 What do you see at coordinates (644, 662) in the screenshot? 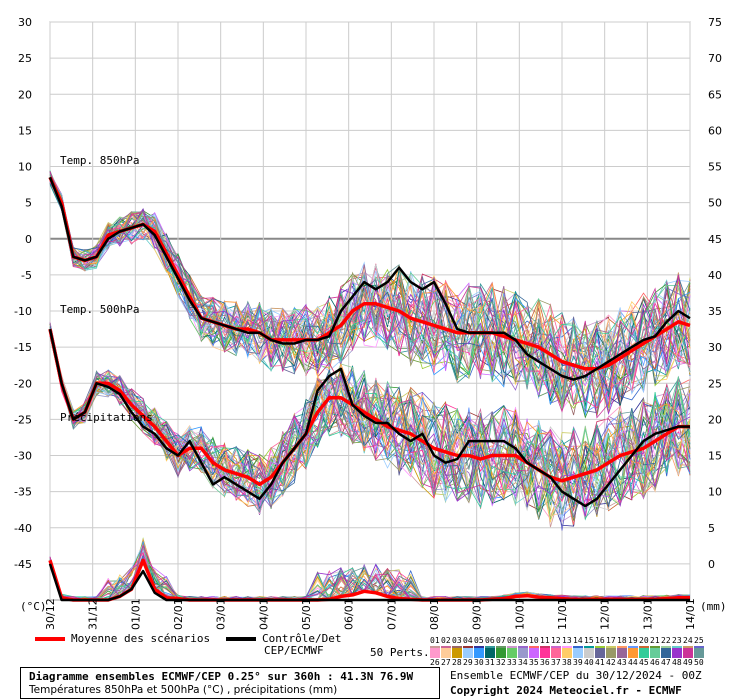
I see `pert-number: 45` at bounding box center [644, 662].